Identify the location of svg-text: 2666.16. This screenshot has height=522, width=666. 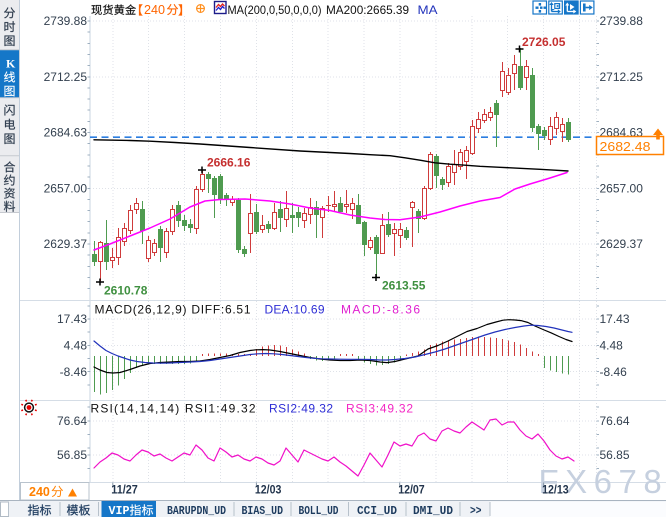
(229, 163).